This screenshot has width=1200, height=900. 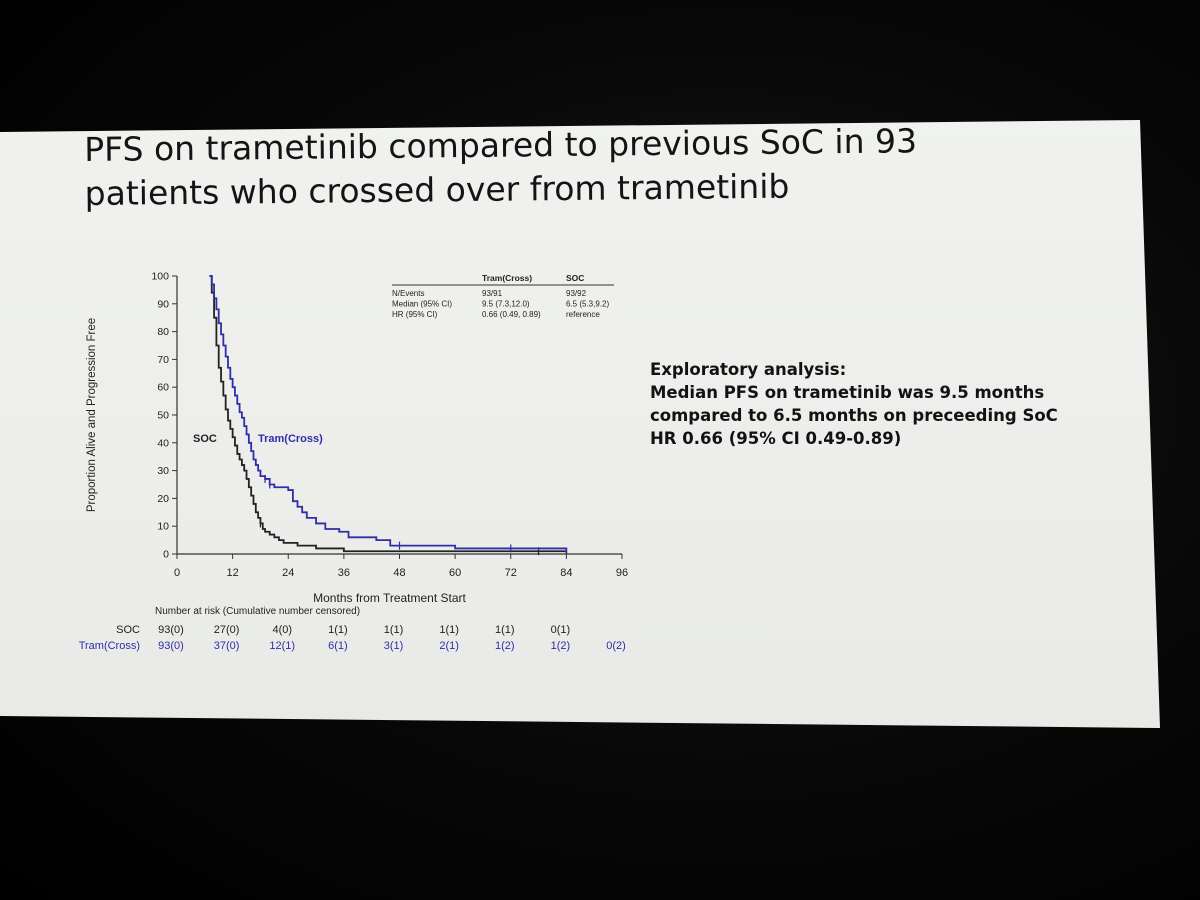 What do you see at coordinates (847, 392) in the screenshot?
I see `note-line-1: Median PFS on trametinib was 9.5 months` at bounding box center [847, 392].